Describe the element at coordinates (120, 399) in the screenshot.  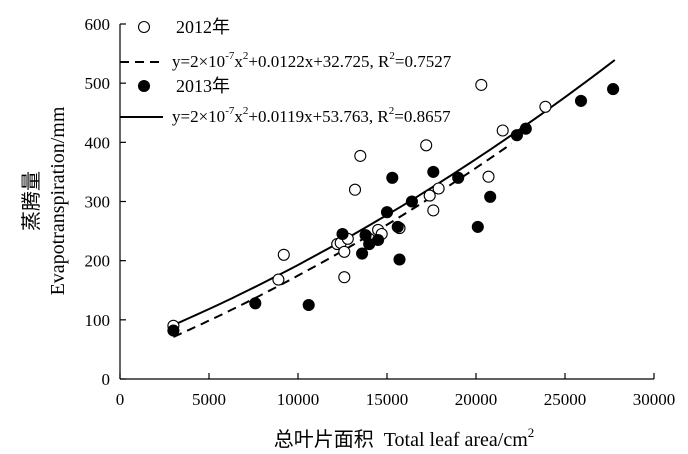
I see `x-tick-label: 0` at that location.